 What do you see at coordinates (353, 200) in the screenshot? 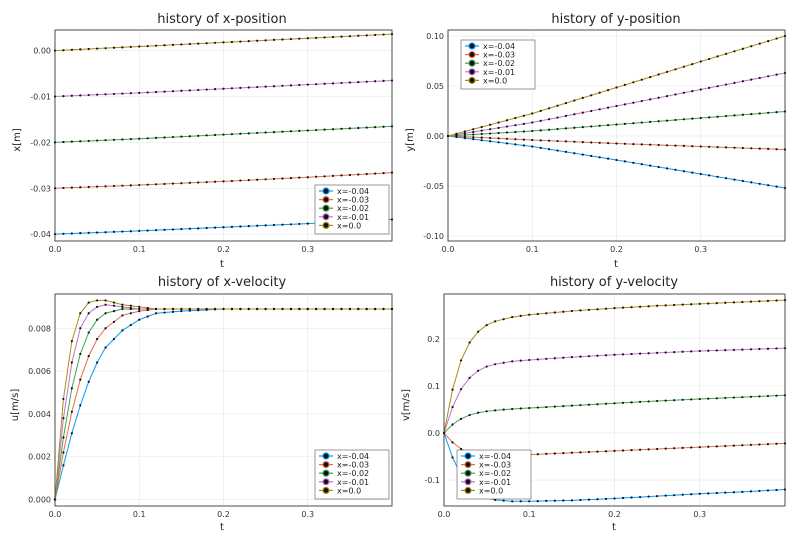
I see `legend-label: x=-0.03` at bounding box center [353, 200].